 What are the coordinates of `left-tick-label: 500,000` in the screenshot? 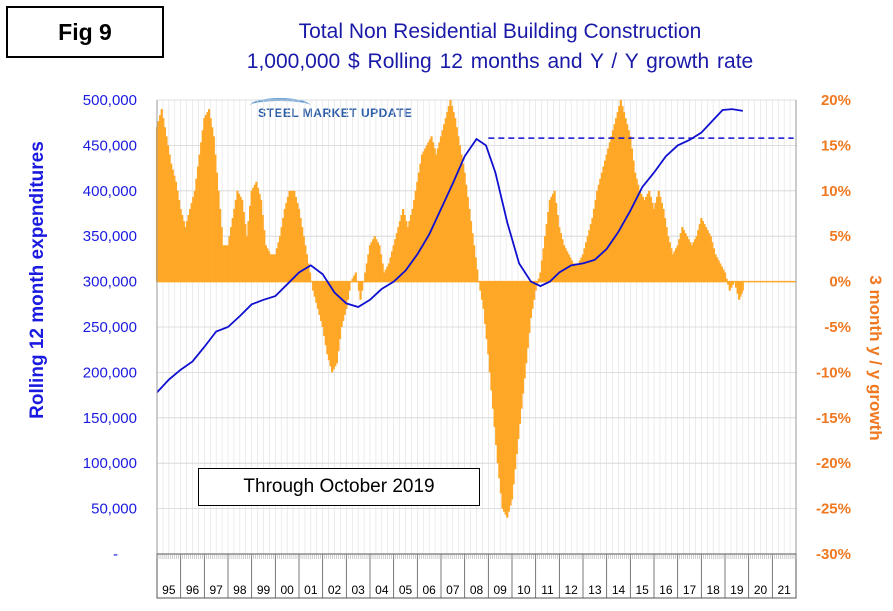 It's located at (110, 100).